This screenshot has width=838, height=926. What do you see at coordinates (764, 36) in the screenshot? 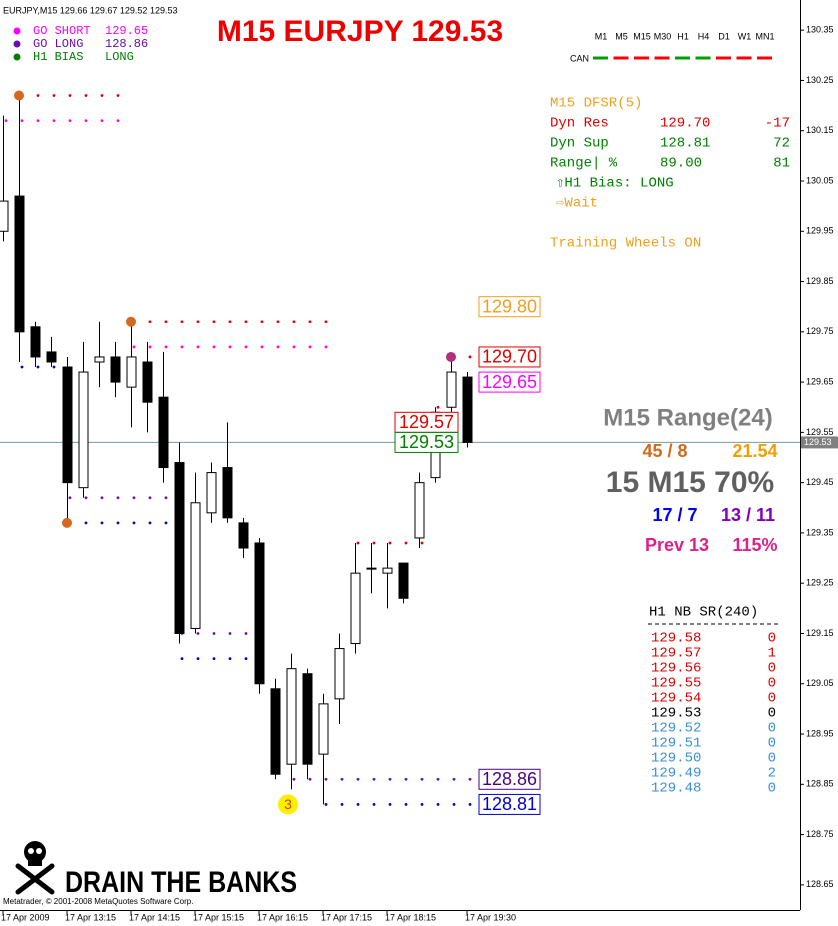
I see `tf-label: MN1` at bounding box center [764, 36].